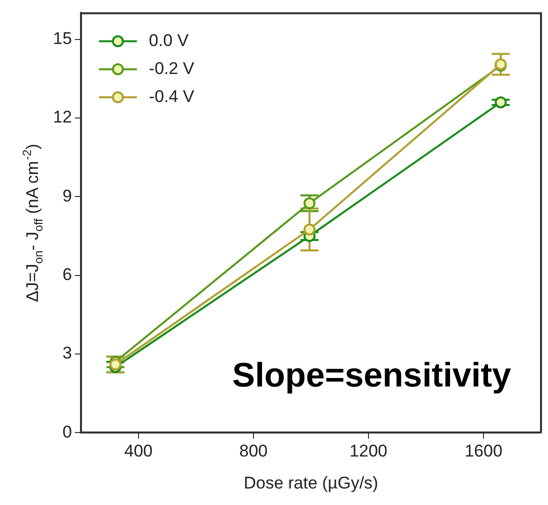  I want to click on y-tick-label: 6, so click(67, 274).